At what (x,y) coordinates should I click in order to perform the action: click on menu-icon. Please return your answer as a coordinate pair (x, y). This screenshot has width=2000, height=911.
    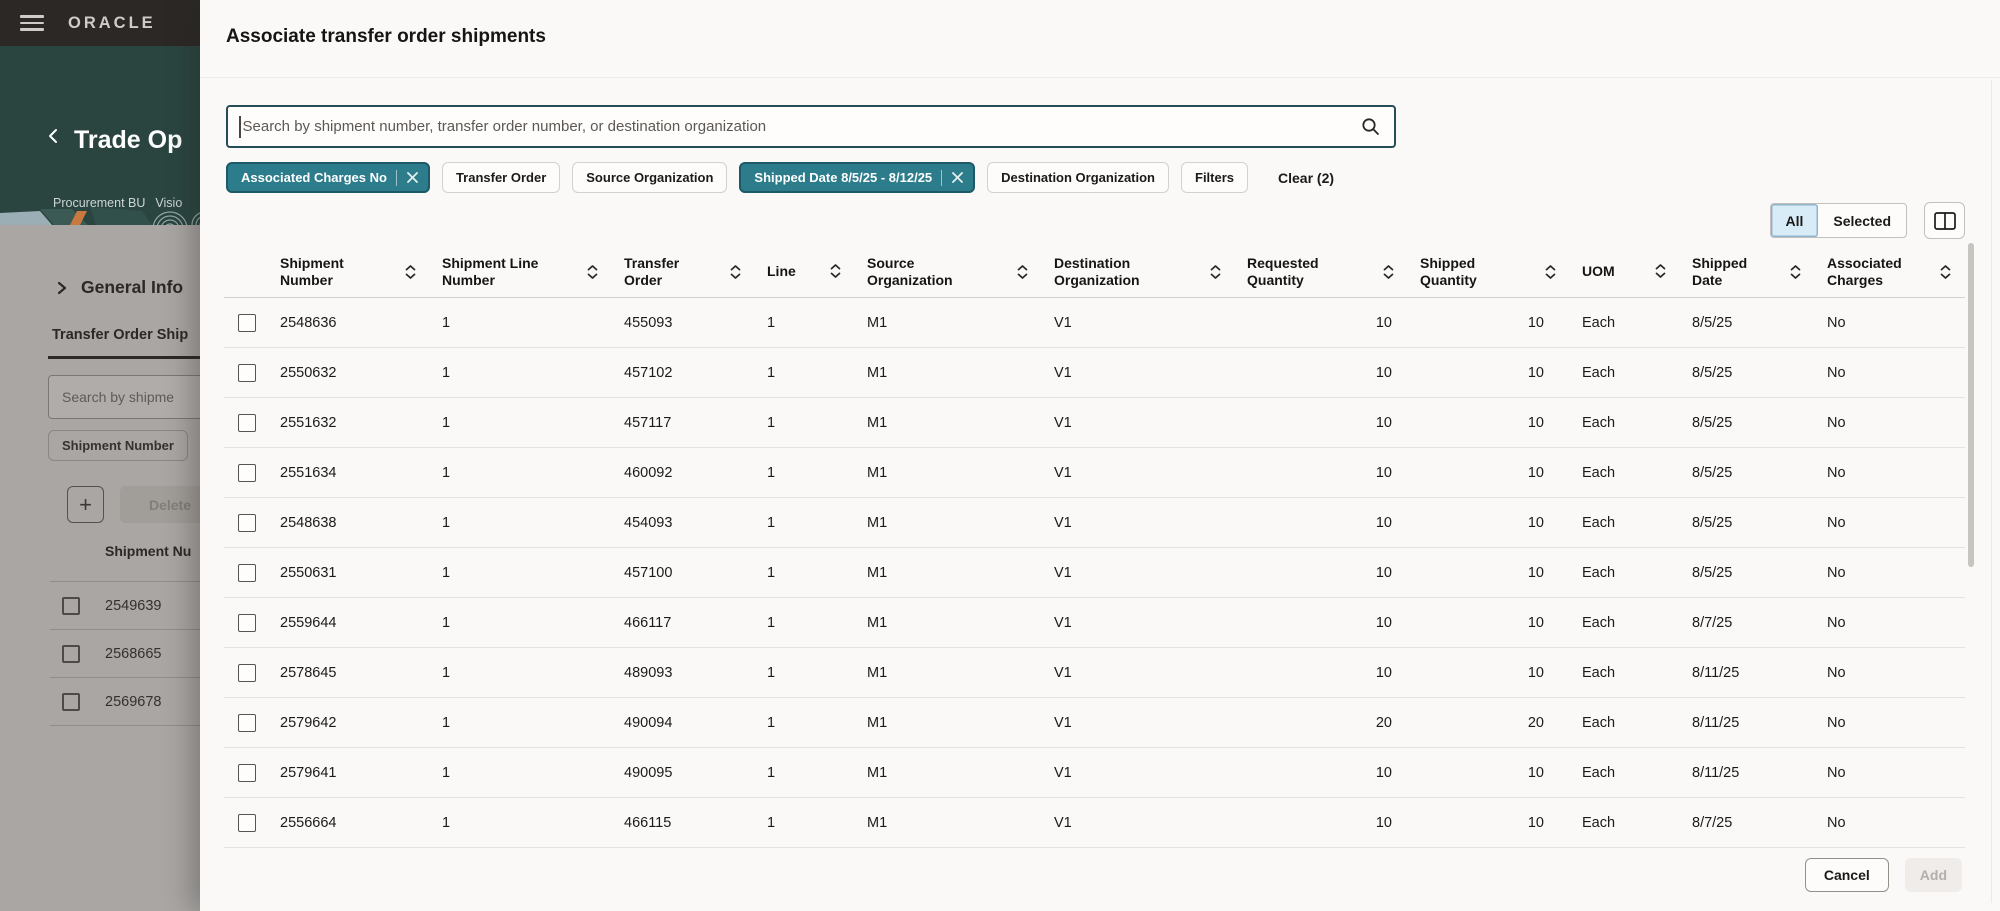
    Looking at the image, I should click on (32, 23).